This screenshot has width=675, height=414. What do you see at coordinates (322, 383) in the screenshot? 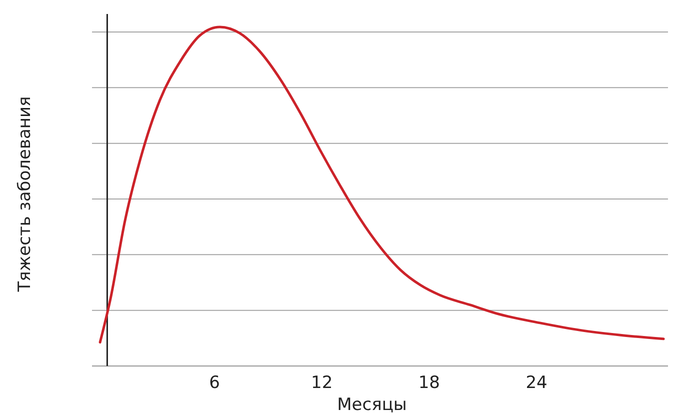
I see `x-tick-label: 12` at bounding box center [322, 383].